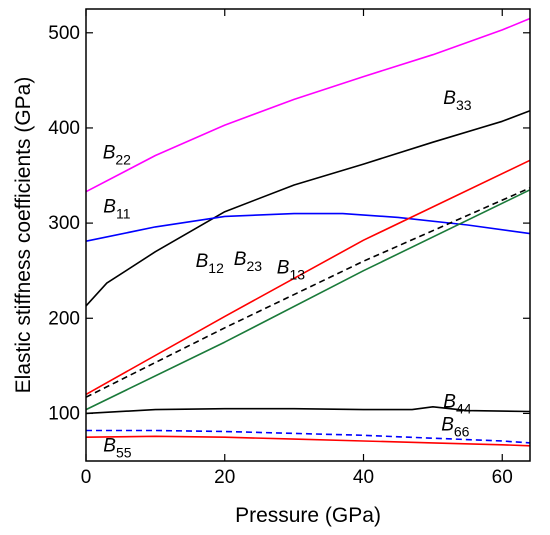  I want to click on x-tick-label: 60, so click(502, 477).